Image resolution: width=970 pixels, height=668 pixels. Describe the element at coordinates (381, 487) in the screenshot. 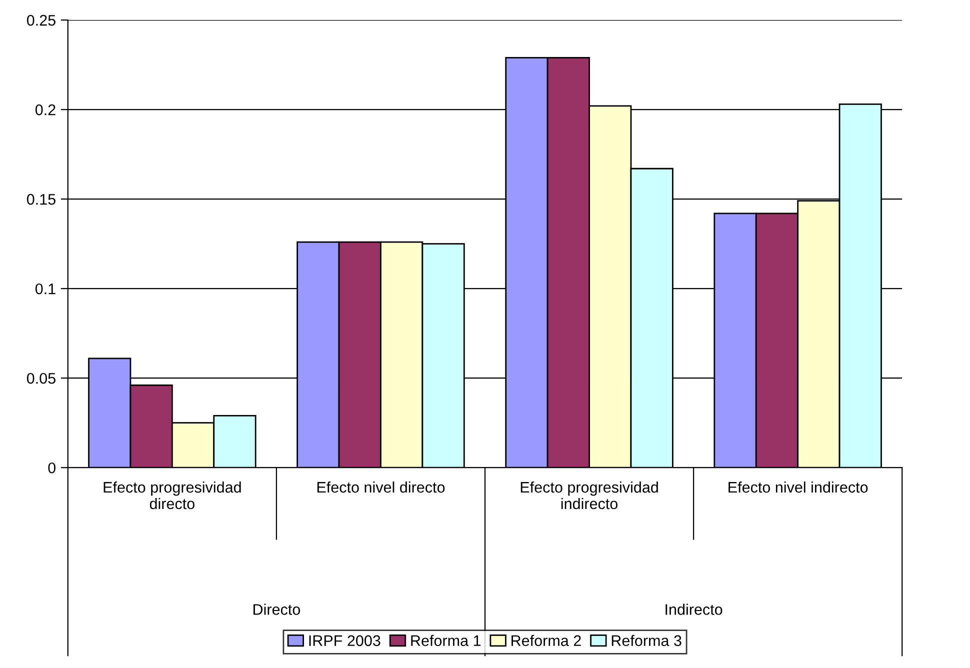

I see `x-tick-label: Efecto nivel directo` at that location.